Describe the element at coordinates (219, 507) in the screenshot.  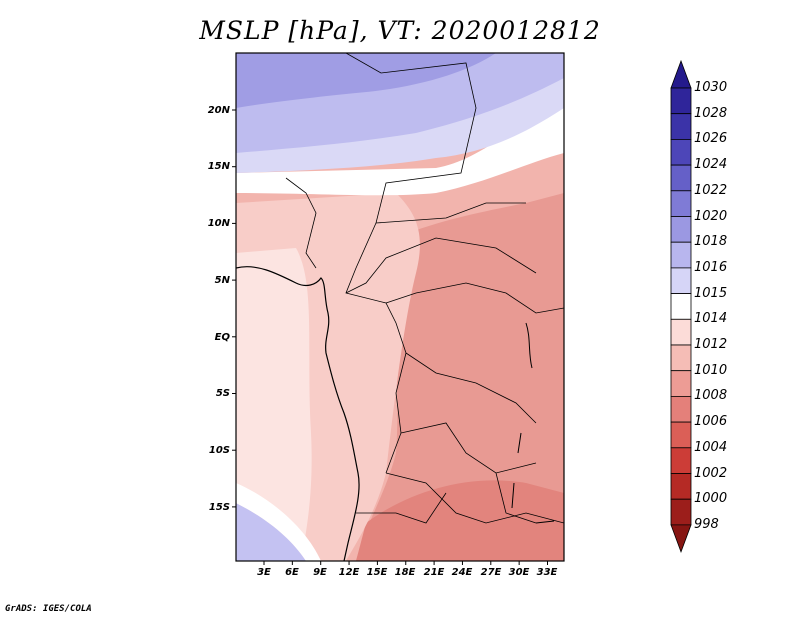
I see `lat-label: 15S` at that location.